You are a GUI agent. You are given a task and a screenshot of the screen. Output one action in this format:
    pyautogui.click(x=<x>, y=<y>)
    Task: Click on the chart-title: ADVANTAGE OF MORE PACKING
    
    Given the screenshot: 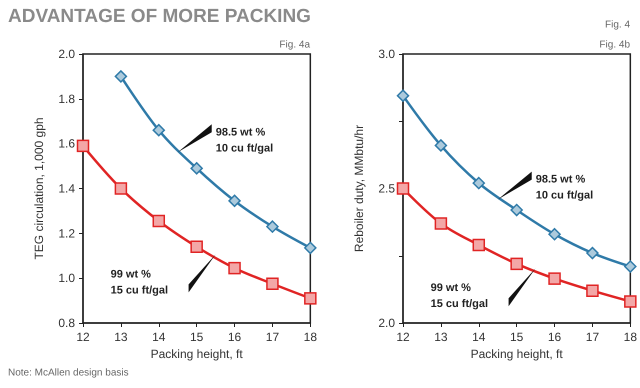 What is the action you would take?
    pyautogui.click(x=159, y=16)
    